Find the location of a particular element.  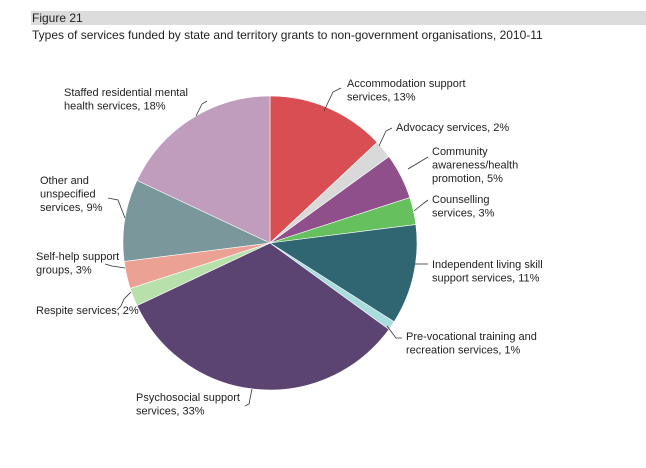

slice-label-line: groups, 3% is located at coordinates (64, 271).